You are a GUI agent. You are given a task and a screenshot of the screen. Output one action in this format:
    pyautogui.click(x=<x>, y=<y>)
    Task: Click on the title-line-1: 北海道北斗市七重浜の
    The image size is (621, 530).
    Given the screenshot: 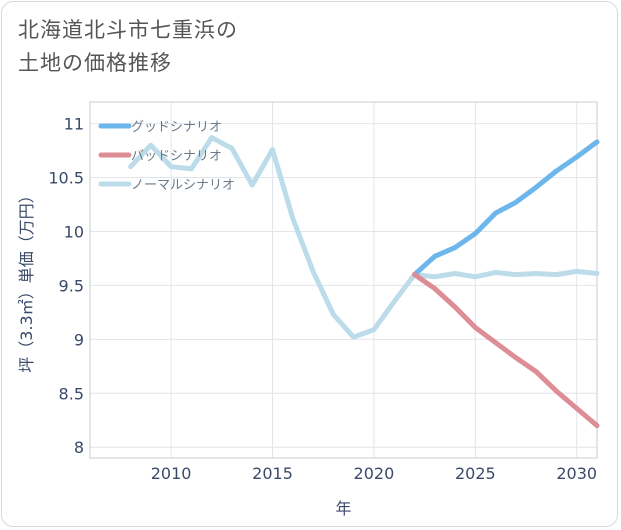 What is the action you would take?
    pyautogui.click(x=128, y=30)
    